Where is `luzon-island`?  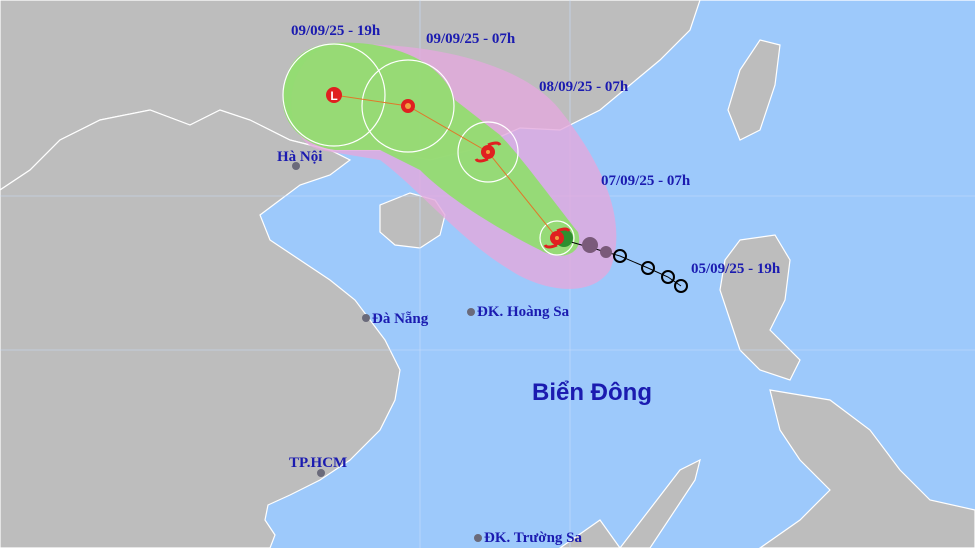 luzon-island is located at coordinates (760, 307).